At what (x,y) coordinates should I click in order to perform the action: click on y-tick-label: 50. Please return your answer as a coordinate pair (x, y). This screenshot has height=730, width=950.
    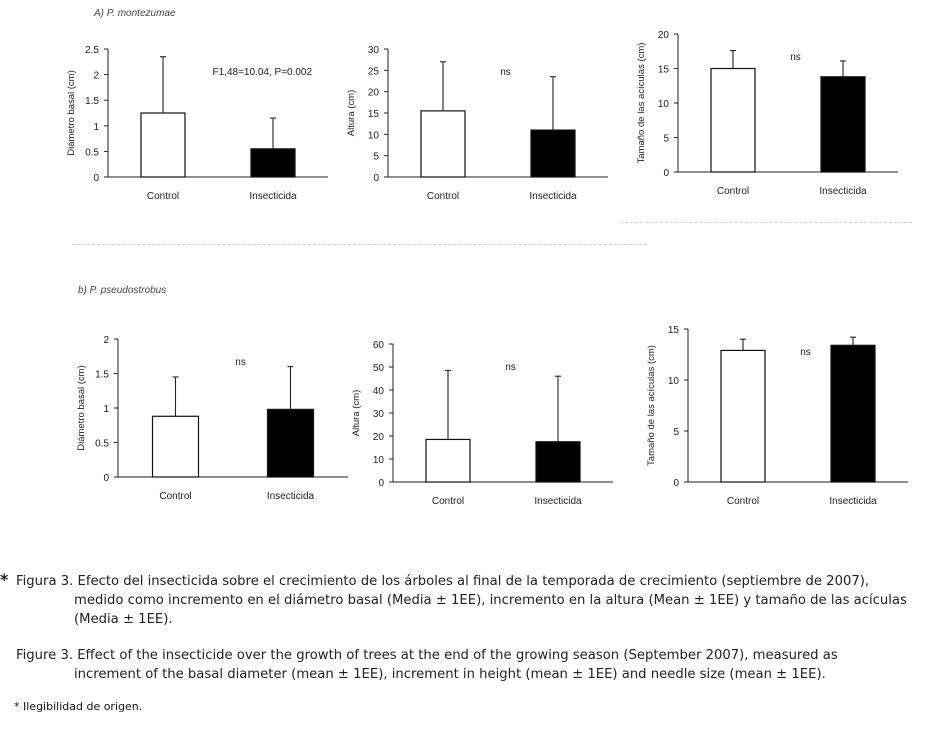
    Looking at the image, I should click on (379, 368).